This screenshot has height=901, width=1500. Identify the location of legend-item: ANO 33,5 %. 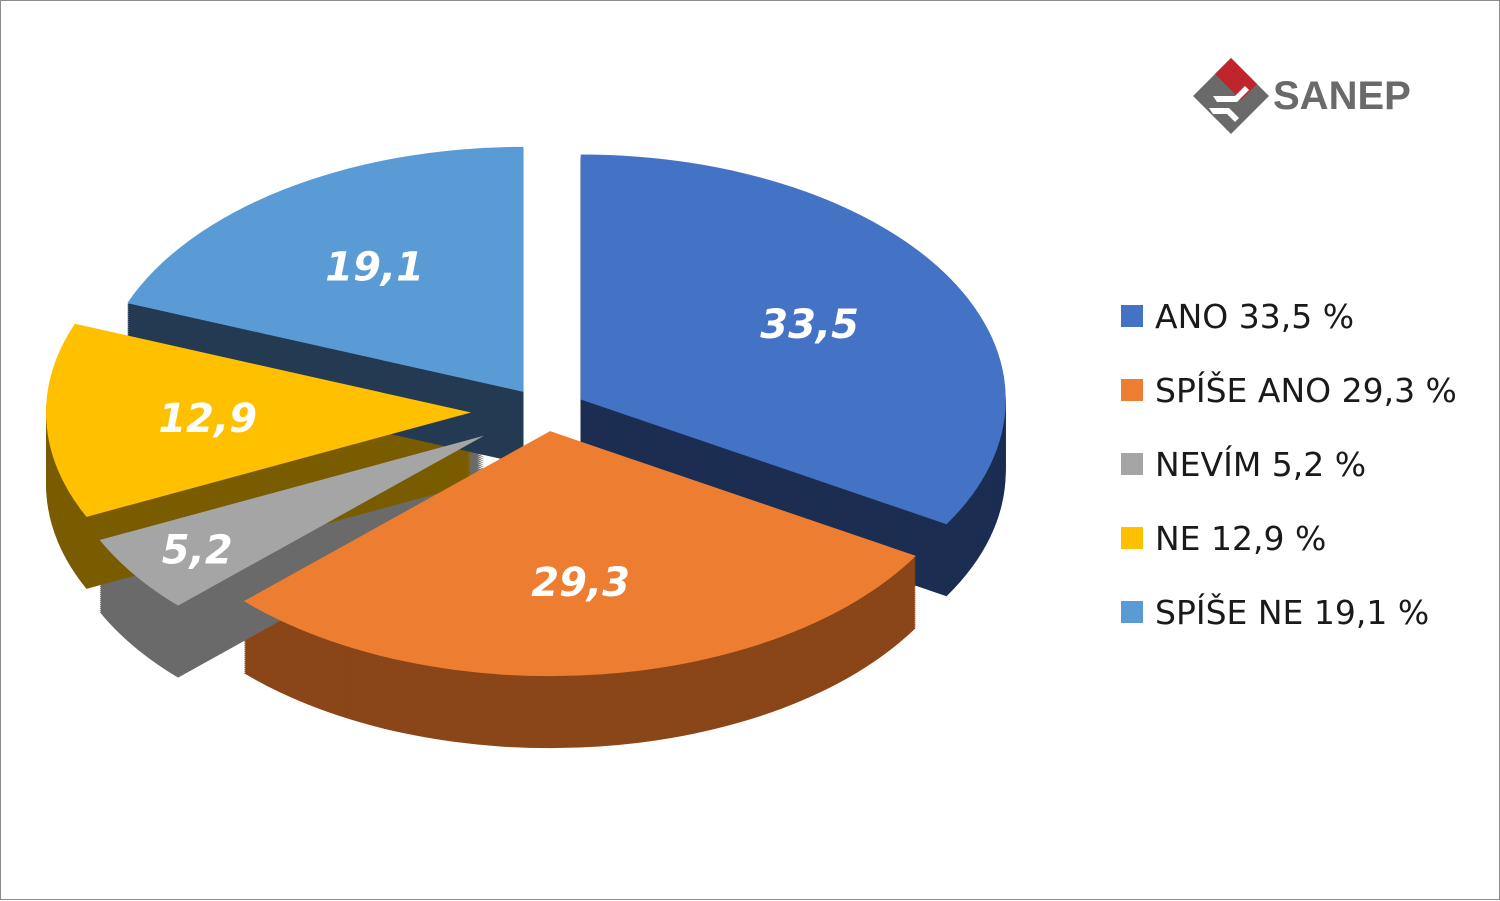
(1289, 316).